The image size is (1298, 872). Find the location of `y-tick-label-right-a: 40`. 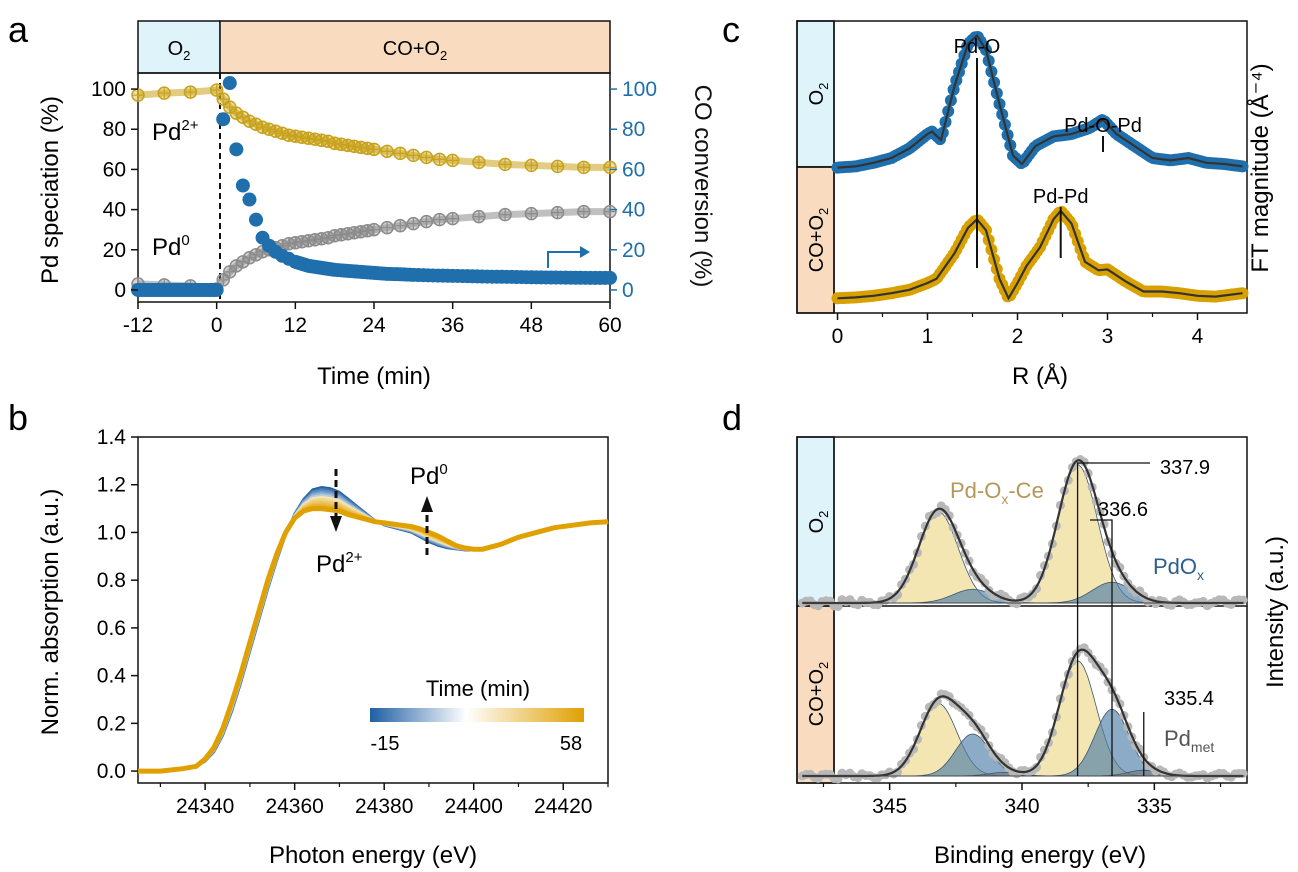

y-tick-label-right-a: 40 is located at coordinates (633, 210).